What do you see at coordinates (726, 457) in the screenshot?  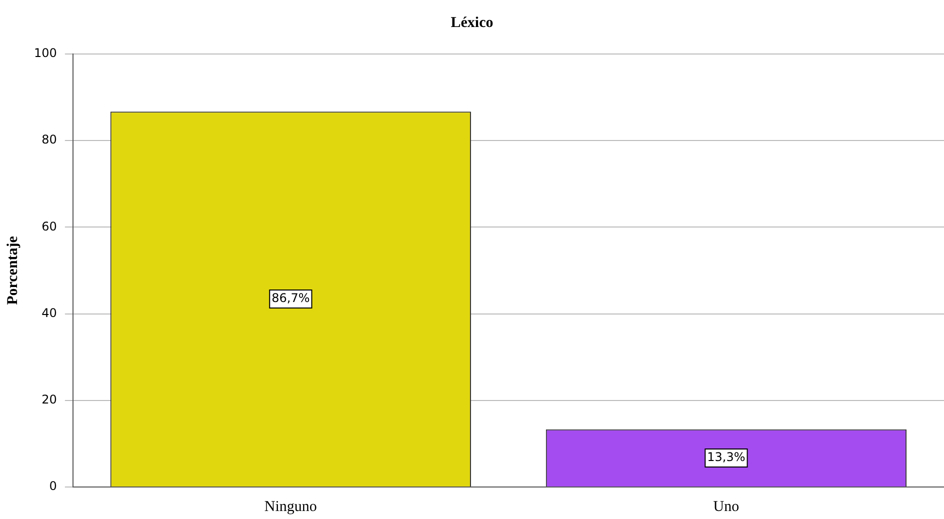 I see `data-label: 13,3%` at bounding box center [726, 457].